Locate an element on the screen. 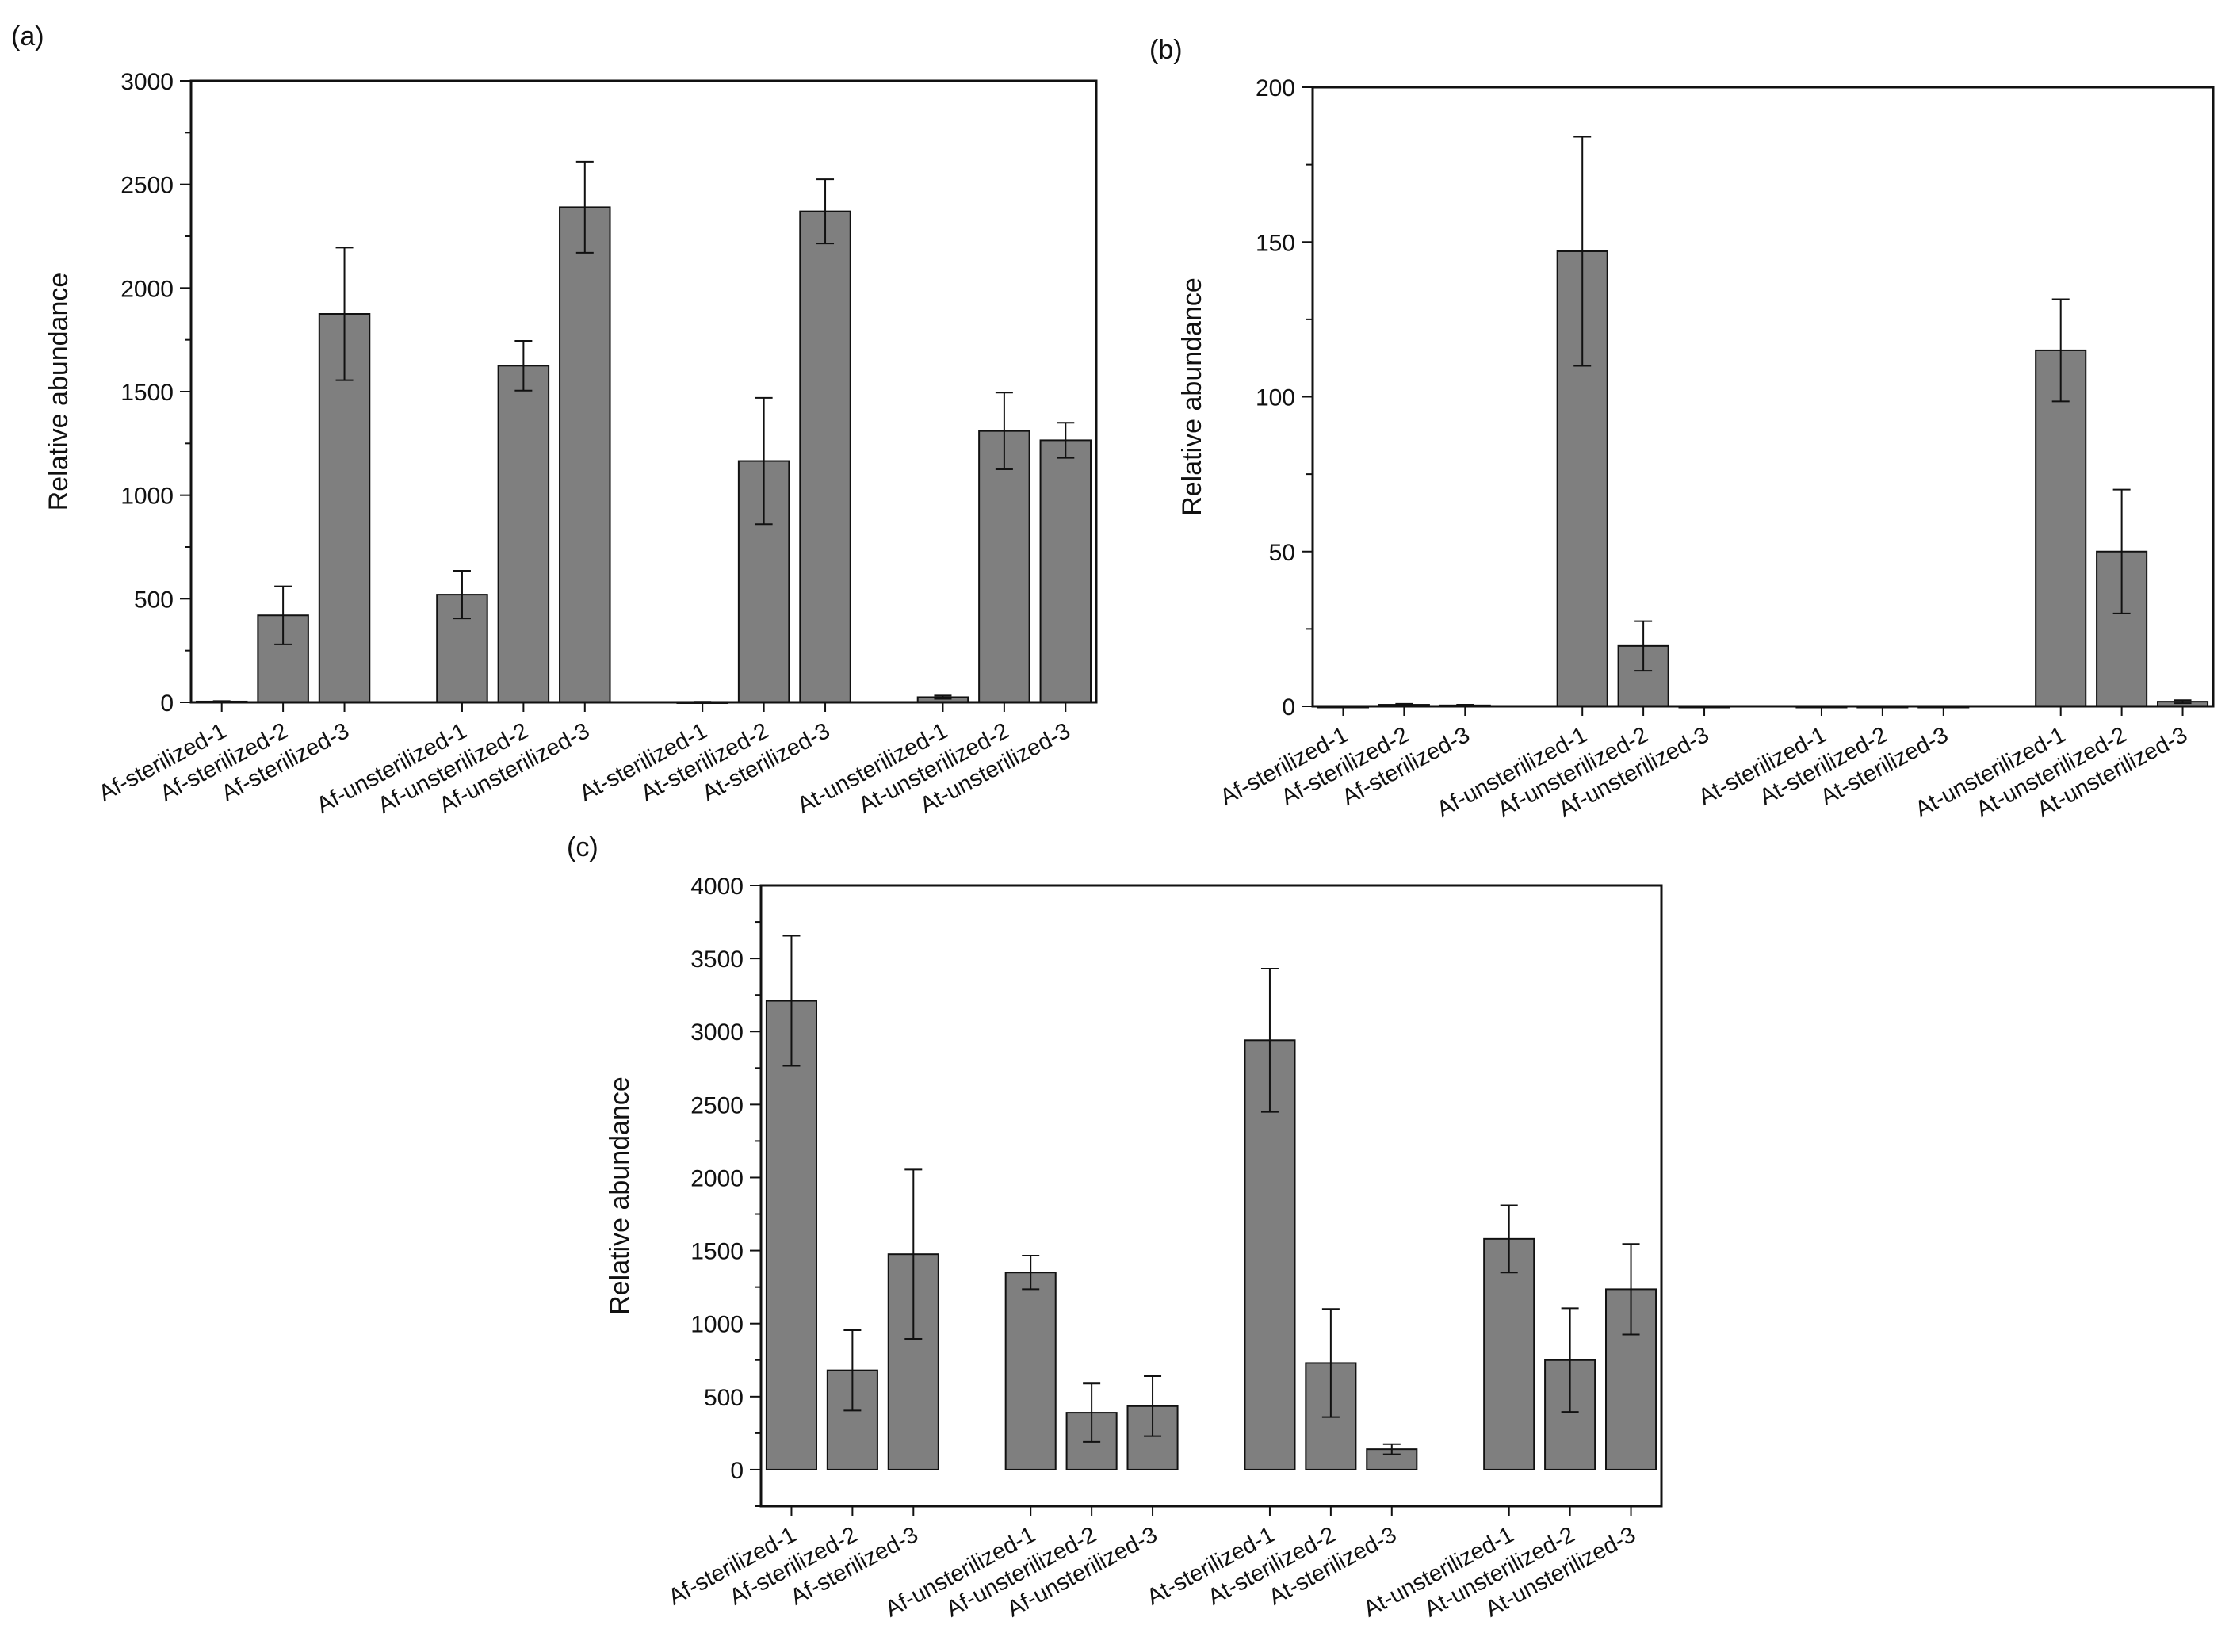 This screenshot has width=2229, height=1652. y-tick-label: 4000 is located at coordinates (717, 887).